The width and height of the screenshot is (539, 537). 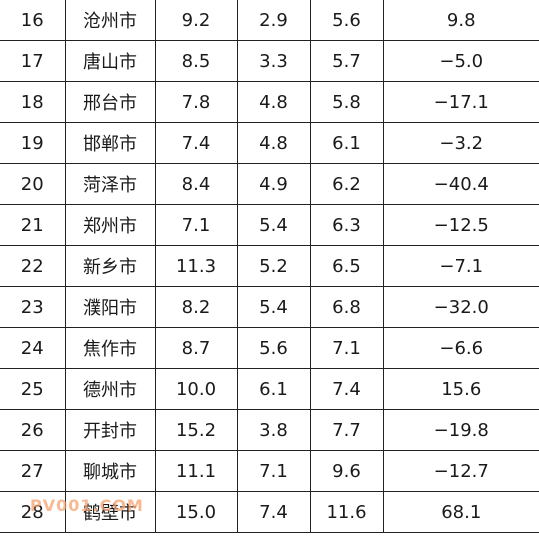 I want to click on value-c-cell: 5.7, so click(x=346, y=61).